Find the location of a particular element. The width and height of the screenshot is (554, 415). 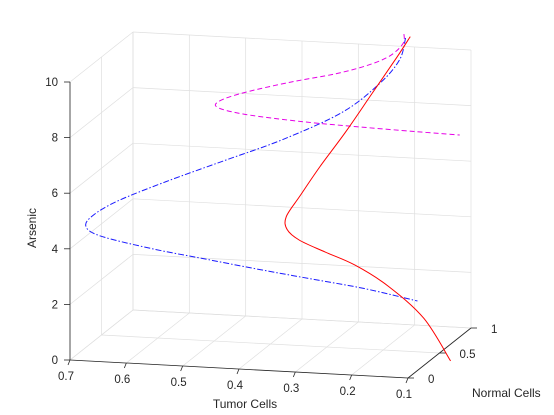

y-tick-label: 1 is located at coordinates (494, 330).